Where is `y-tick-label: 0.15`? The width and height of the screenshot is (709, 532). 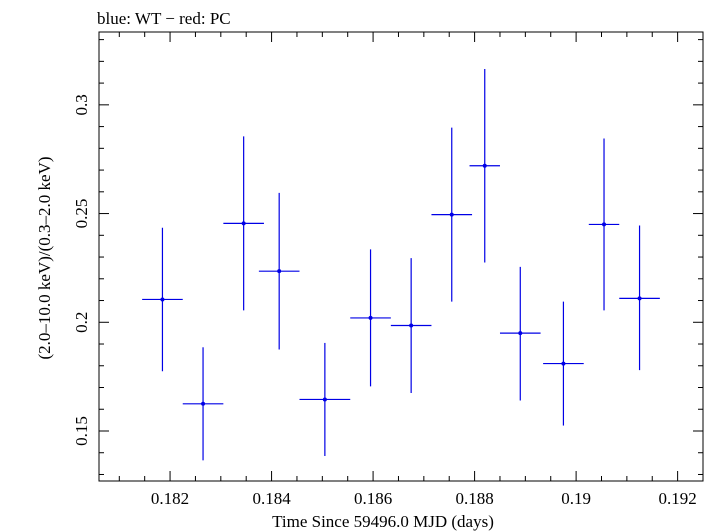 y-tick-label: 0.15 is located at coordinates (81, 431).